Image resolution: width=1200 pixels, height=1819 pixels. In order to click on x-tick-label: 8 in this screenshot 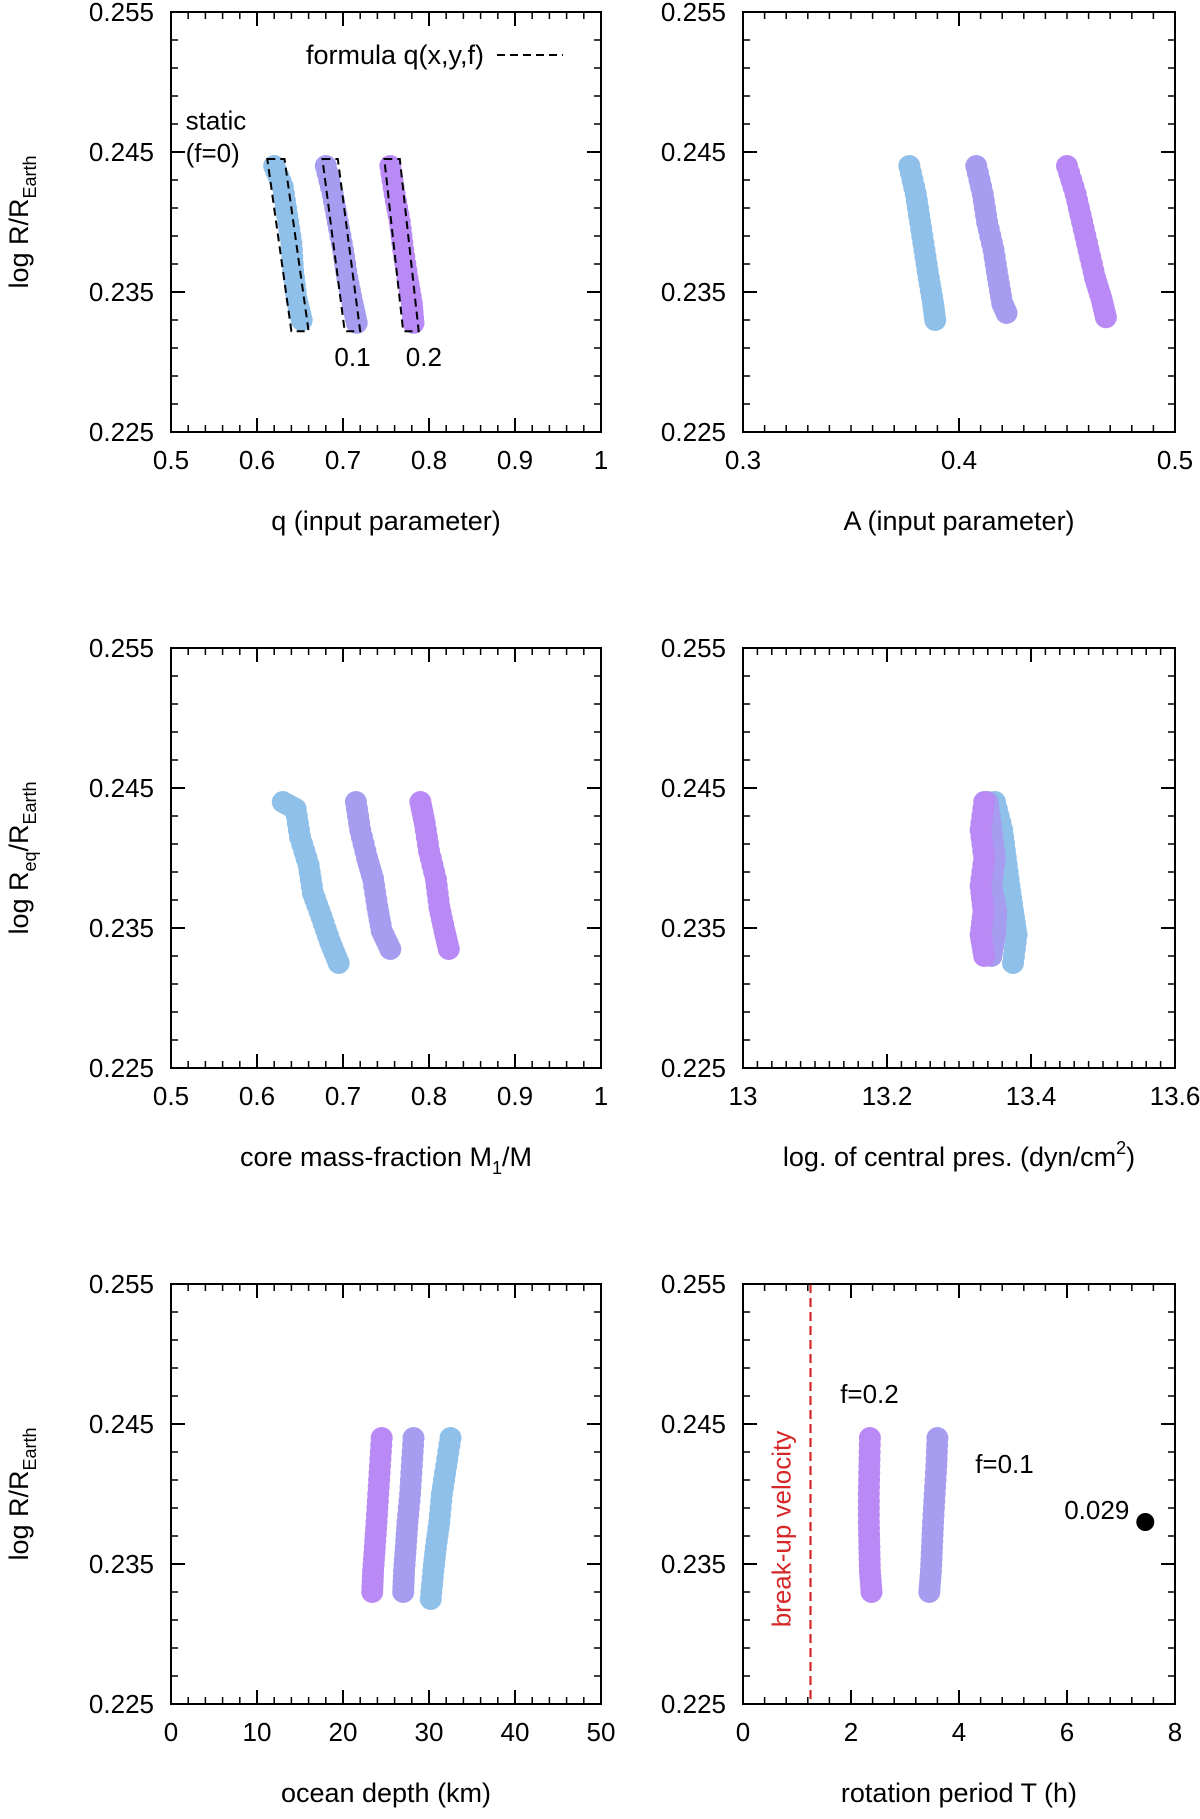, I will do `click(1175, 1732)`.